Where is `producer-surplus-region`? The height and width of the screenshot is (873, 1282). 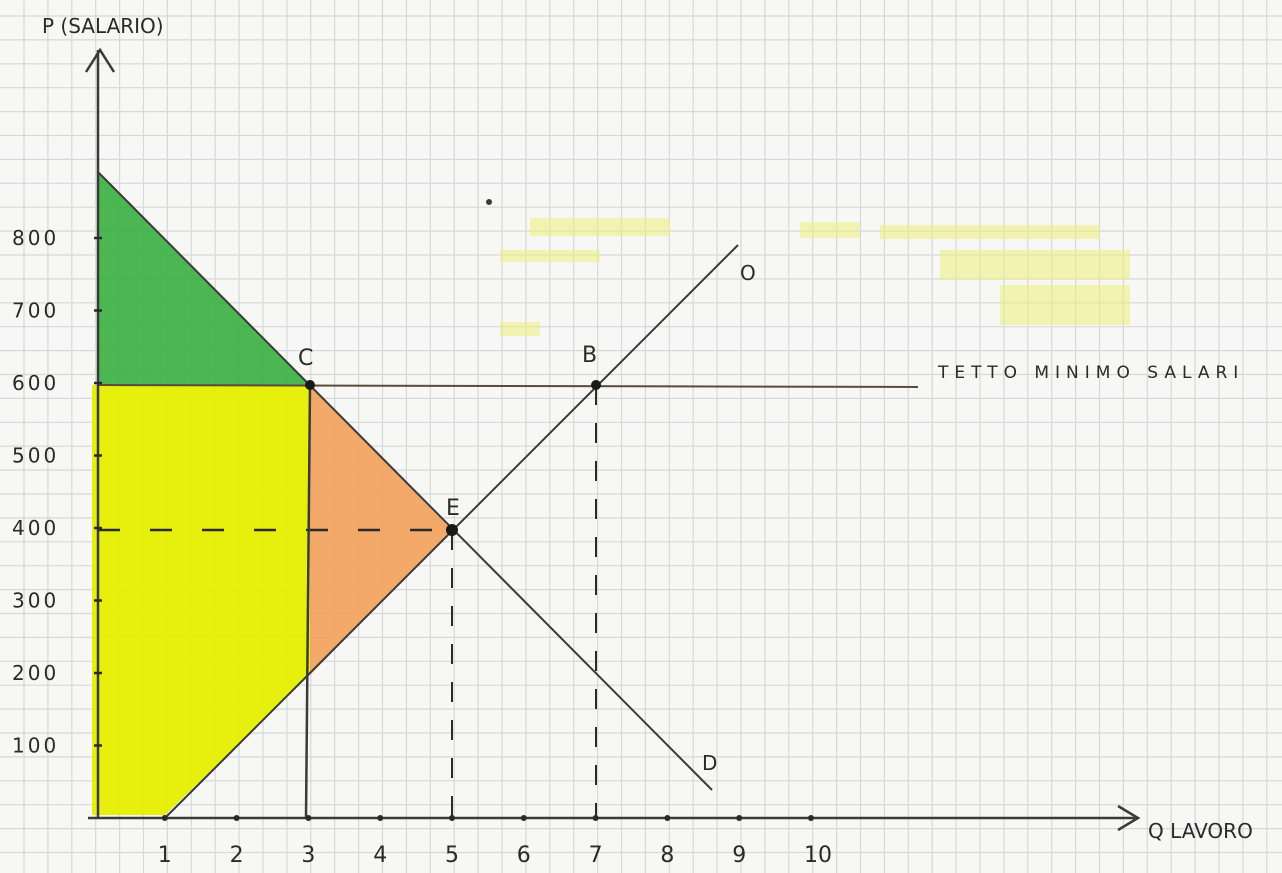 producer-surplus-region is located at coordinates (201, 600).